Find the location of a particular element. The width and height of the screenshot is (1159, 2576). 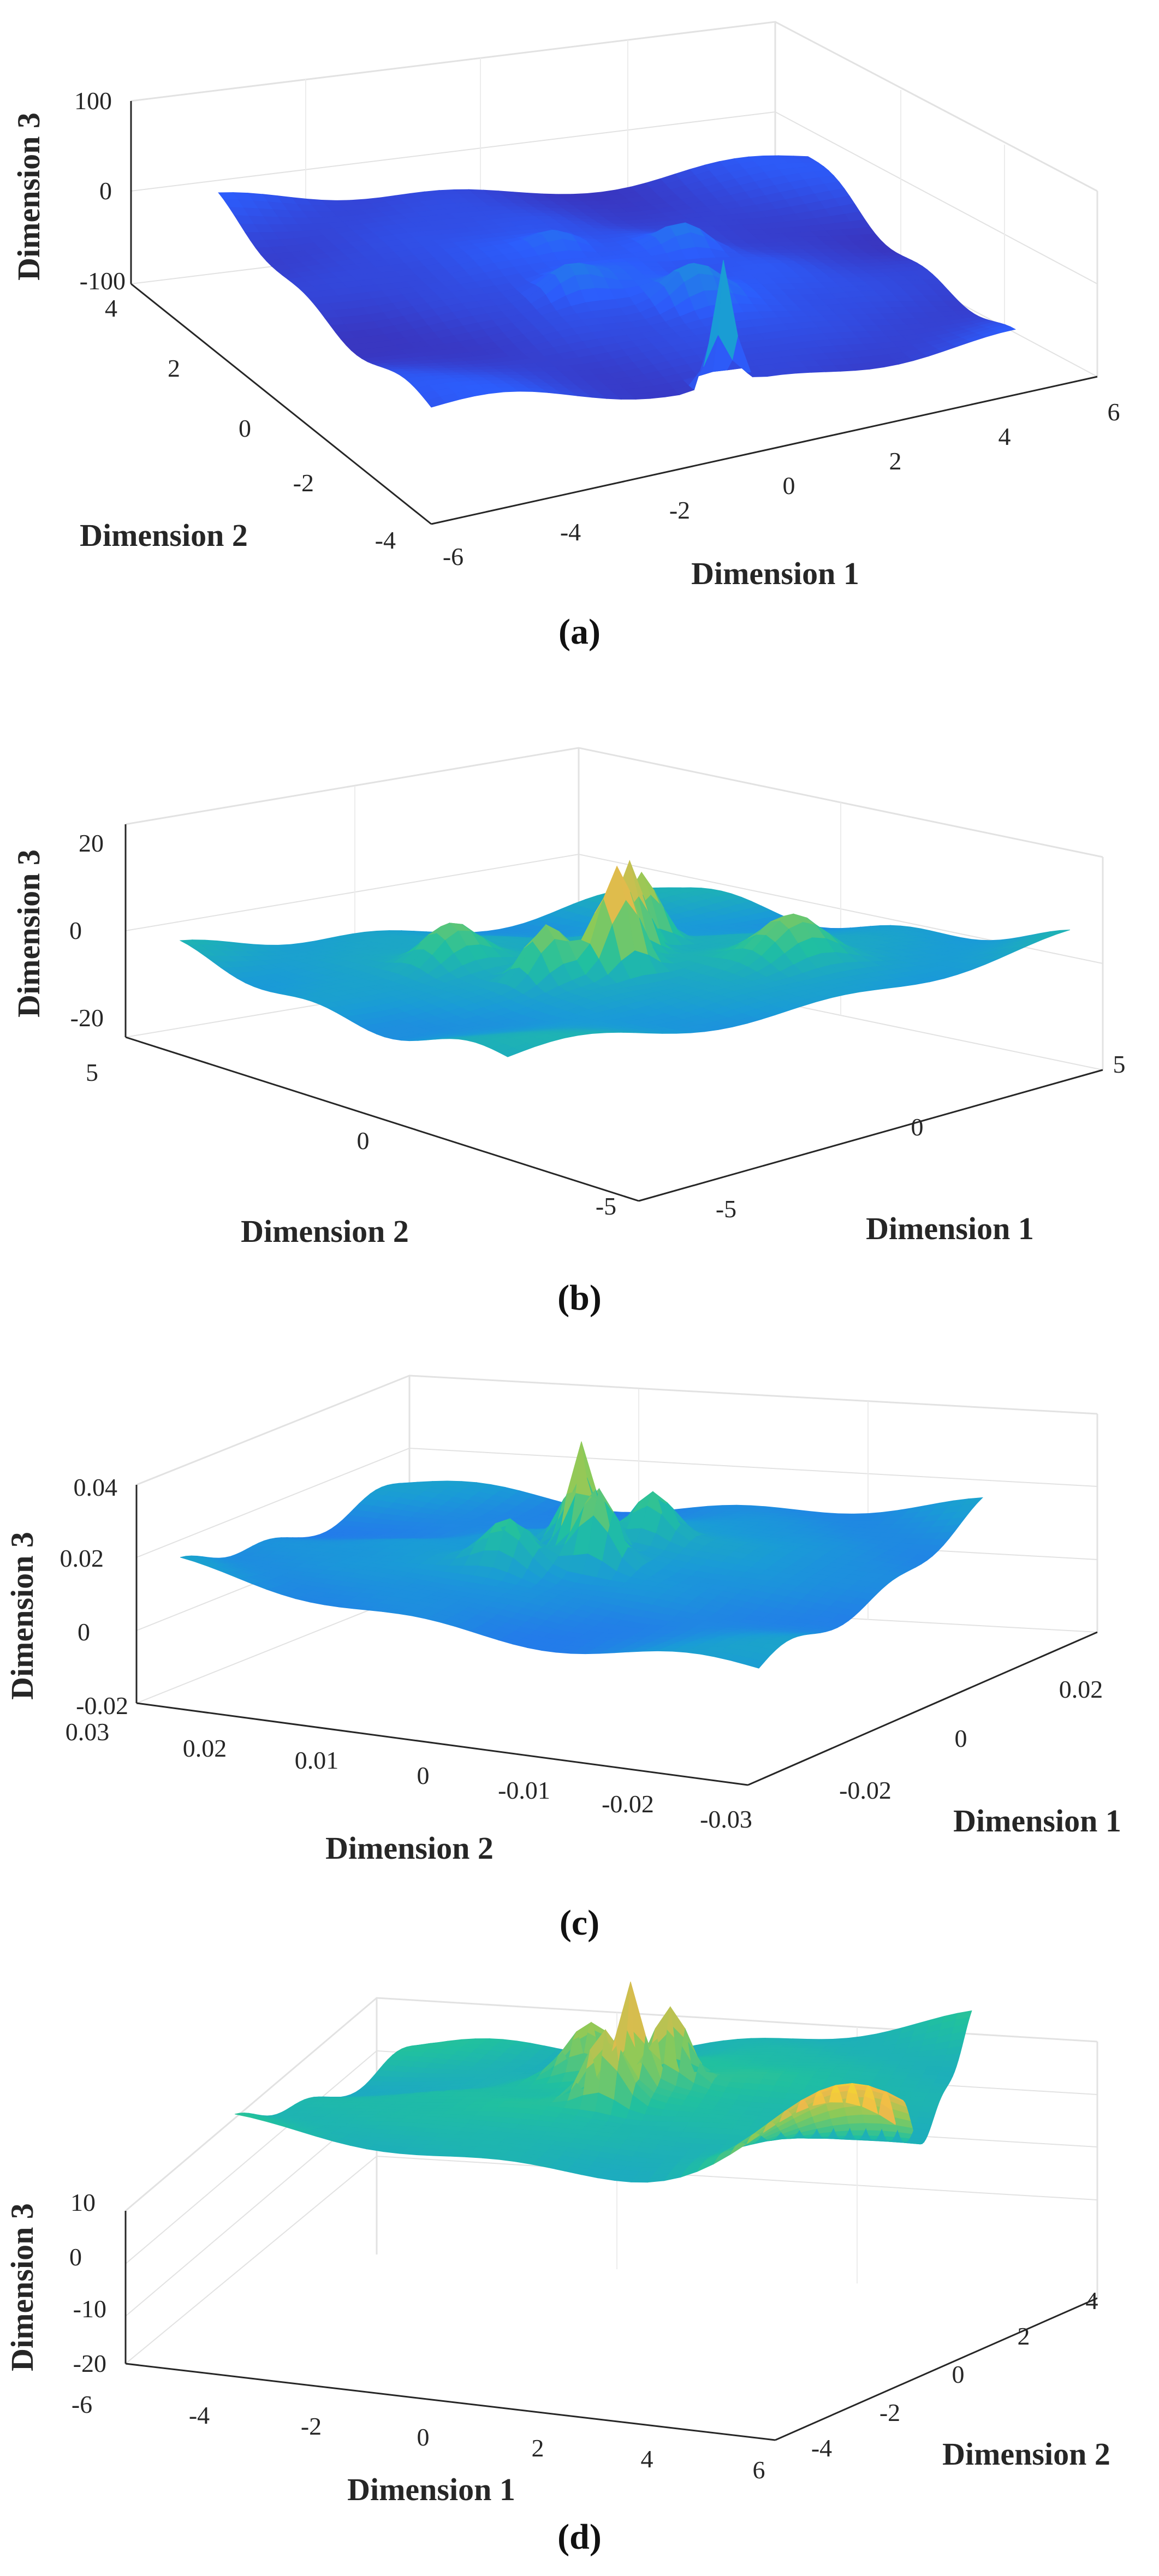

surface-b is located at coordinates (625, 958).